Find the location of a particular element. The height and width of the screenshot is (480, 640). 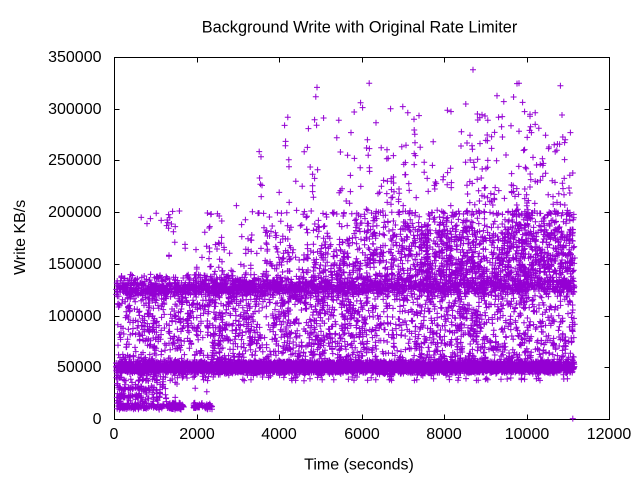

svg-text: 250000 is located at coordinates (74, 160).